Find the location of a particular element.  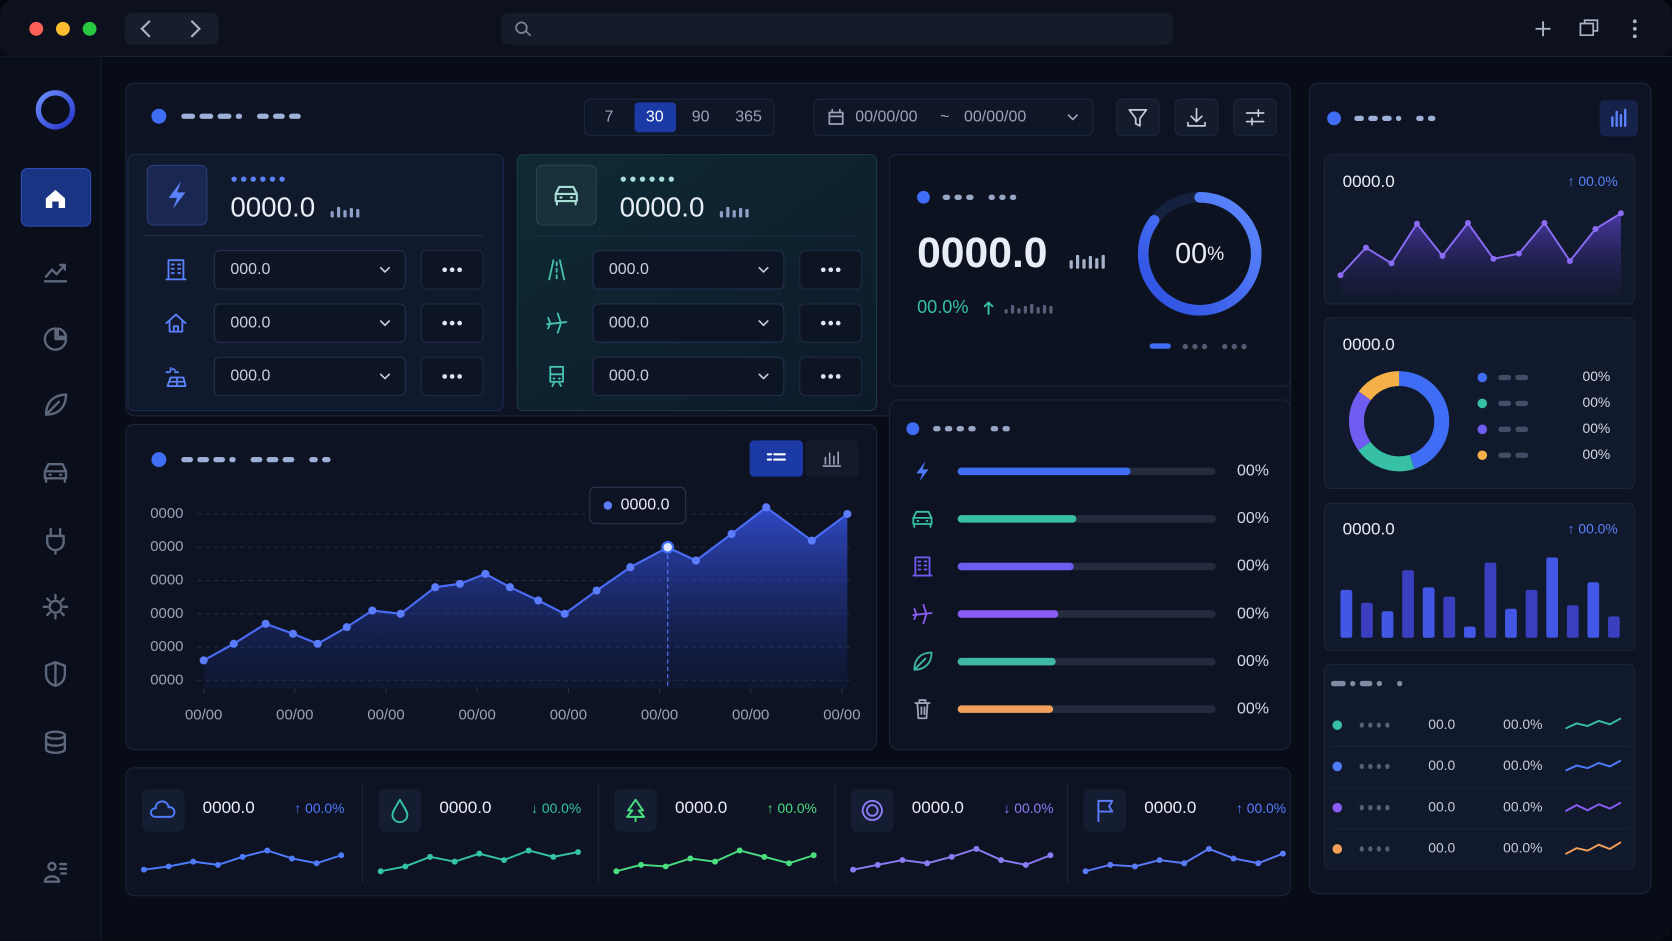

range-active is located at coordinates (655, 117).